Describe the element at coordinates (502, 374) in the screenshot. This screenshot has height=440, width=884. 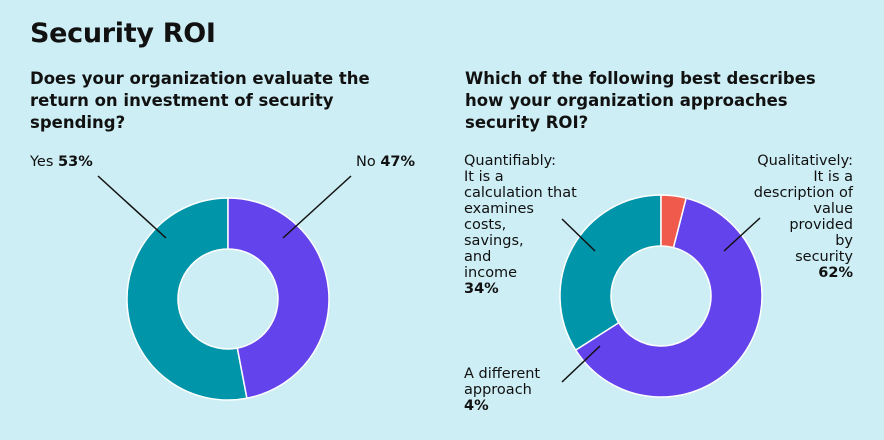
I see `label-different-line: A different` at that location.